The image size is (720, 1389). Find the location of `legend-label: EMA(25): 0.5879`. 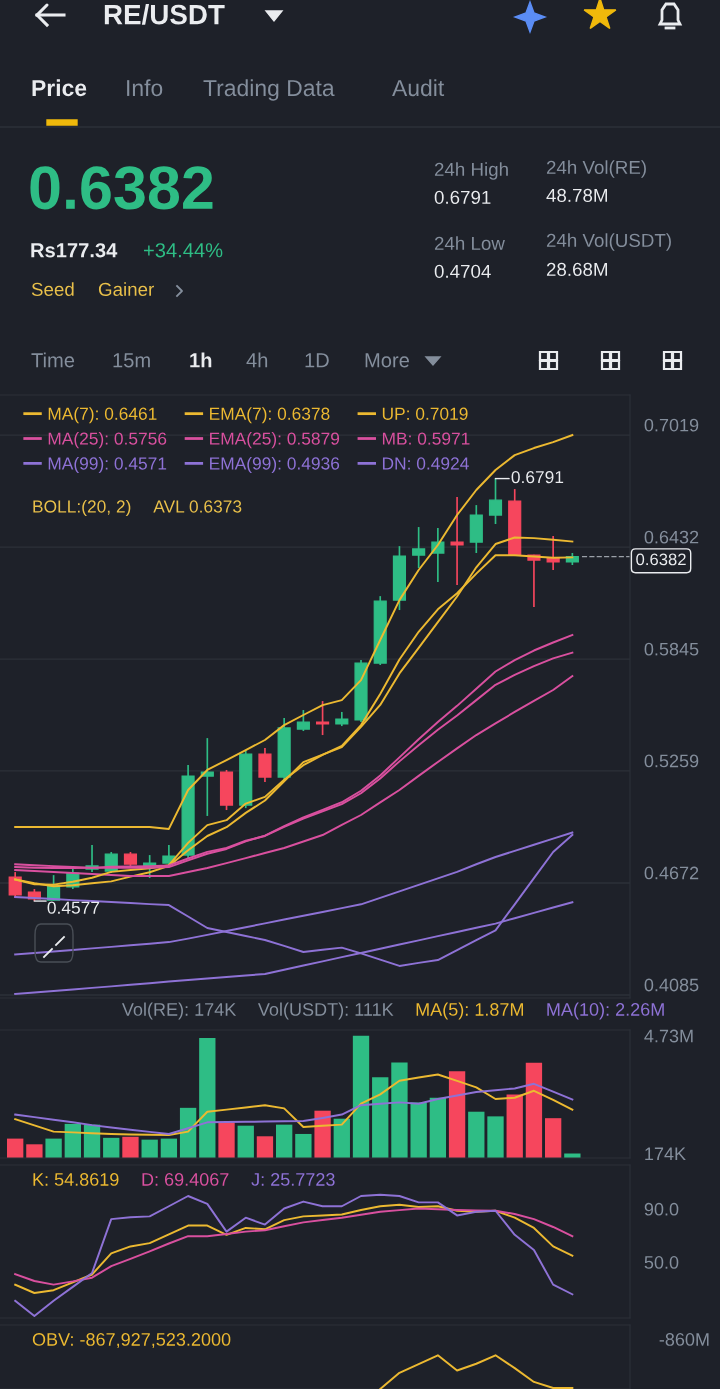

legend-label: EMA(25): 0.5879 is located at coordinates (275, 440).